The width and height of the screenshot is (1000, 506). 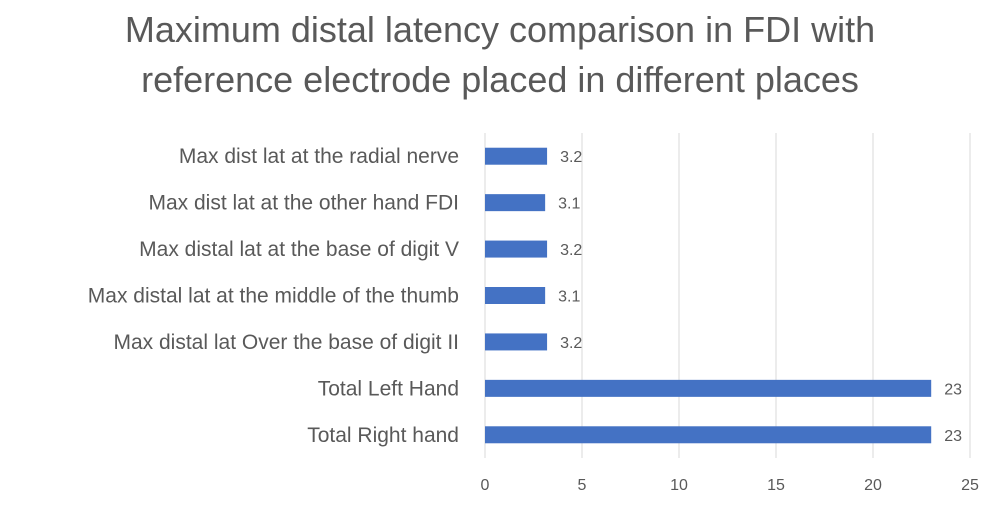 I want to click on category-label-1: Max dist lat at the other hand FDI, so click(x=304, y=203).